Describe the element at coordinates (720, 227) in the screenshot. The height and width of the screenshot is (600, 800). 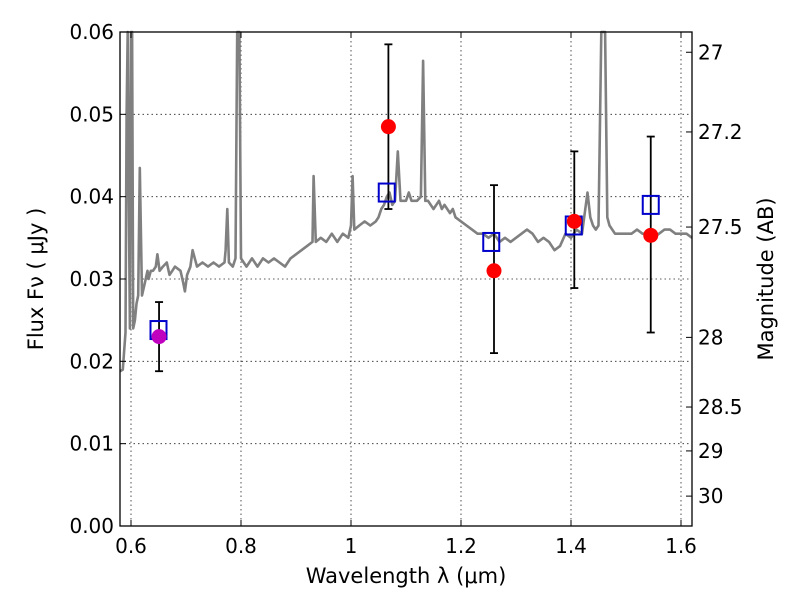
I see `y-right-tick-label: 27.5` at that location.